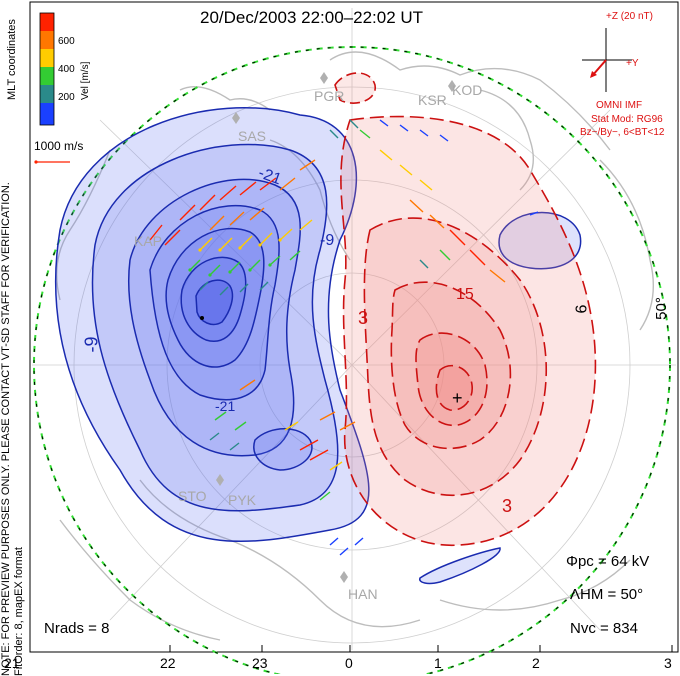  Describe the element at coordinates (467, 90) in the screenshot. I see `site-kod: KOD` at that location.